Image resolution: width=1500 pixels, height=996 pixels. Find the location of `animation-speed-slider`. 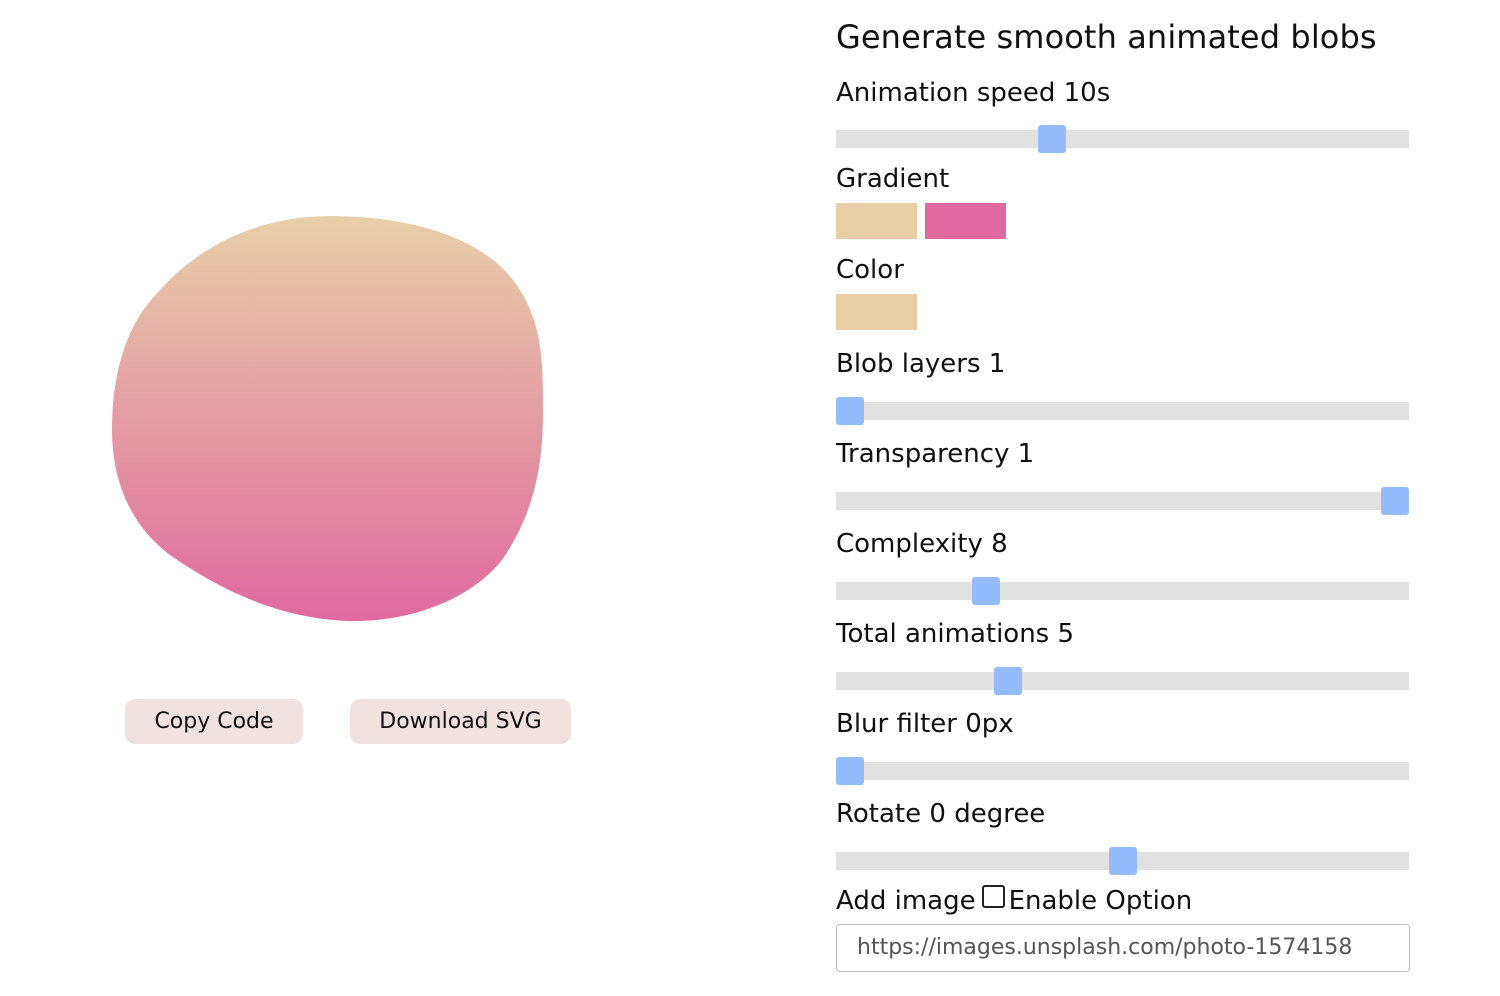

animation-speed-slider is located at coordinates (1122, 139).